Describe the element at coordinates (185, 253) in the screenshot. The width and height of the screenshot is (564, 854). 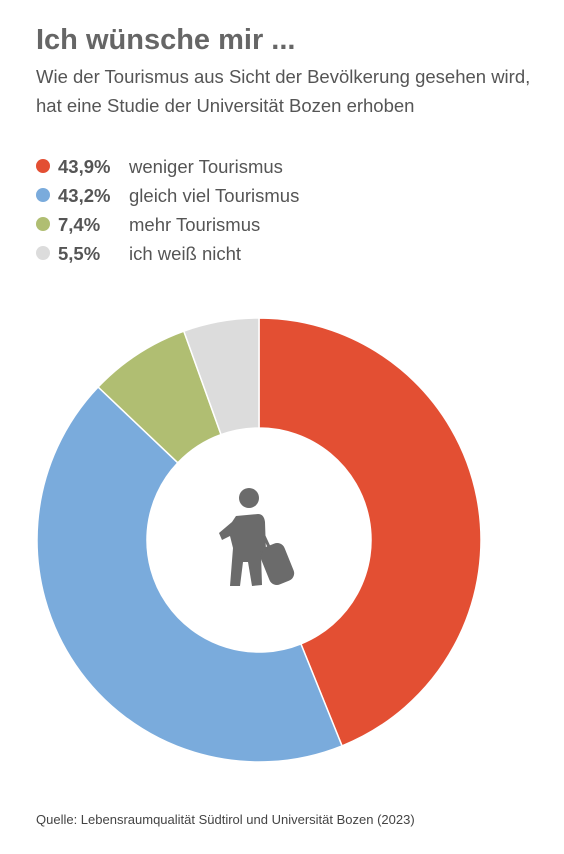
I see `legend-label: ich weiß nicht` at that location.